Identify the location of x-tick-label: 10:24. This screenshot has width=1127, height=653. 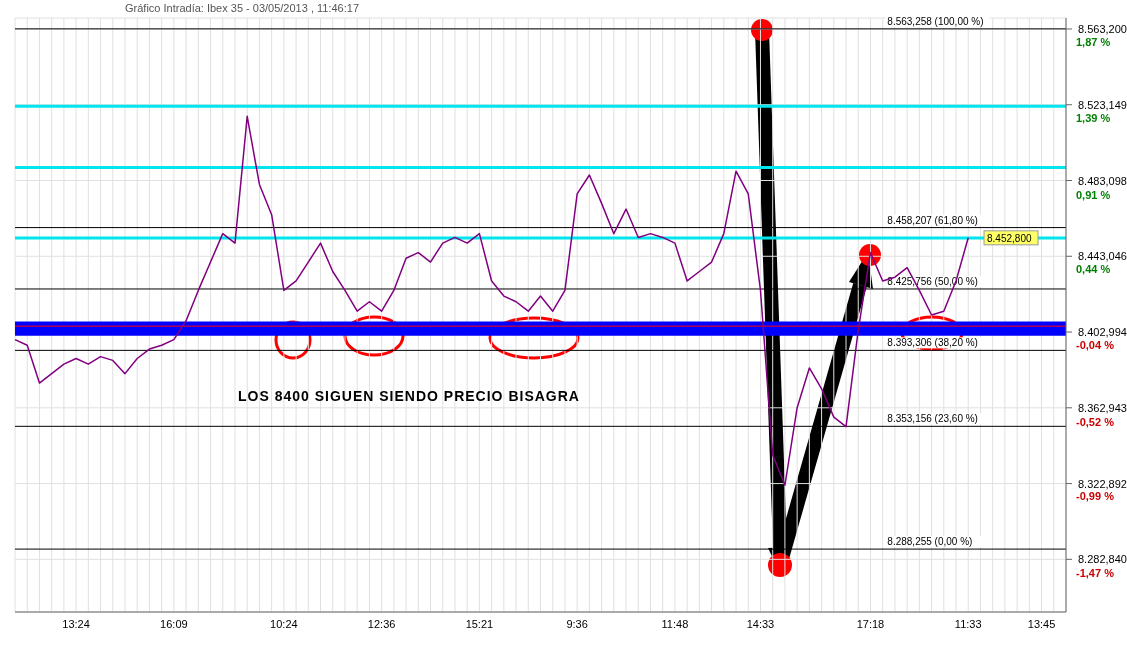
(284, 623).